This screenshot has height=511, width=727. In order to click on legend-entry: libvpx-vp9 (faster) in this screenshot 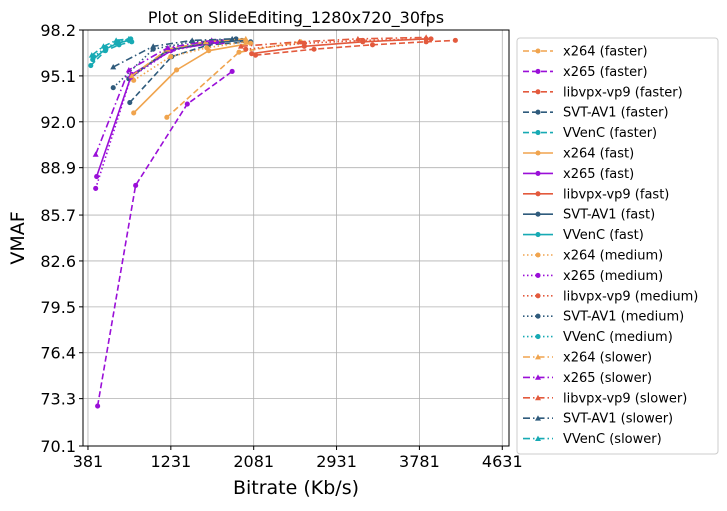, I will do `click(603, 92)`.